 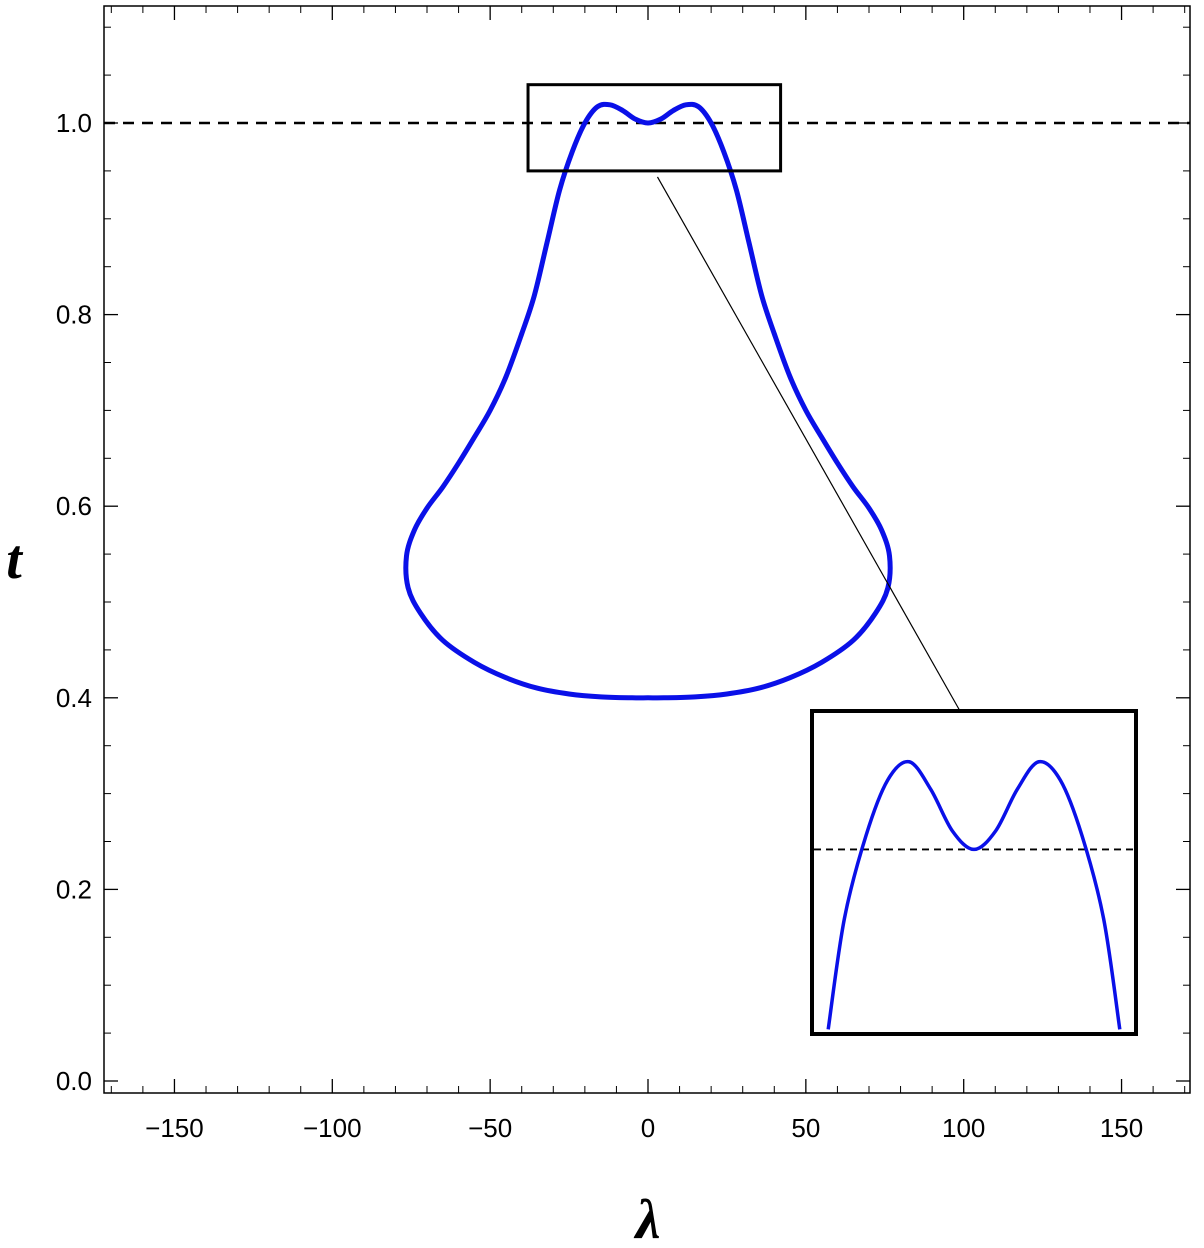 What do you see at coordinates (74, 506) in the screenshot?
I see `y-tick-label: 0.6` at bounding box center [74, 506].